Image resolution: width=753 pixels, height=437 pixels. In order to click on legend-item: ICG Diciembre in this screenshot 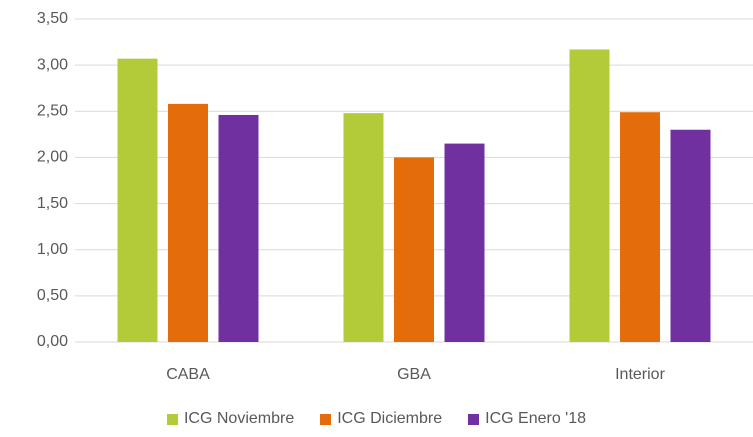, I will do `click(381, 419)`.